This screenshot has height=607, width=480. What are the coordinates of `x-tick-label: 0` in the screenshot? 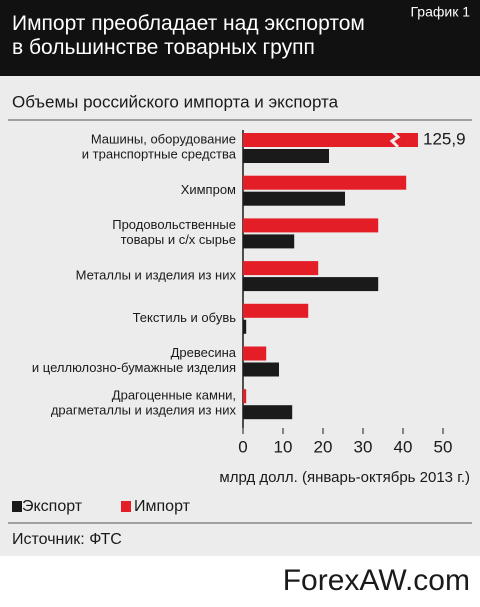 It's located at (242, 446).